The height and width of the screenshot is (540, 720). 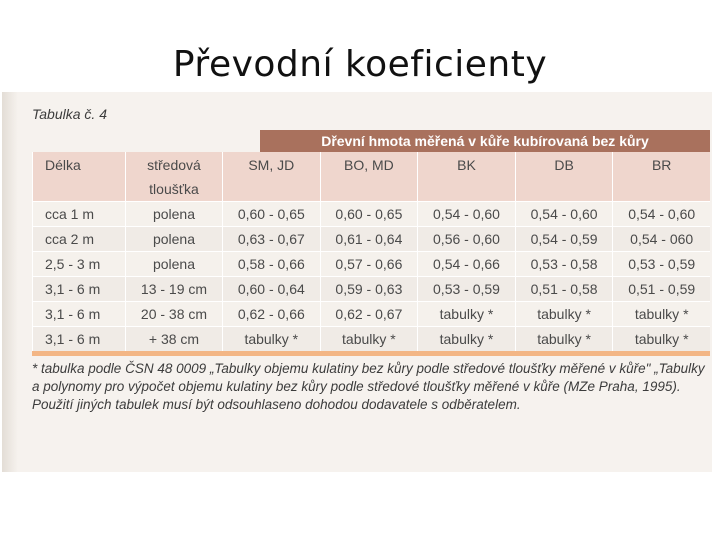 I want to click on cell-length: cca 2 m, so click(x=79, y=239).